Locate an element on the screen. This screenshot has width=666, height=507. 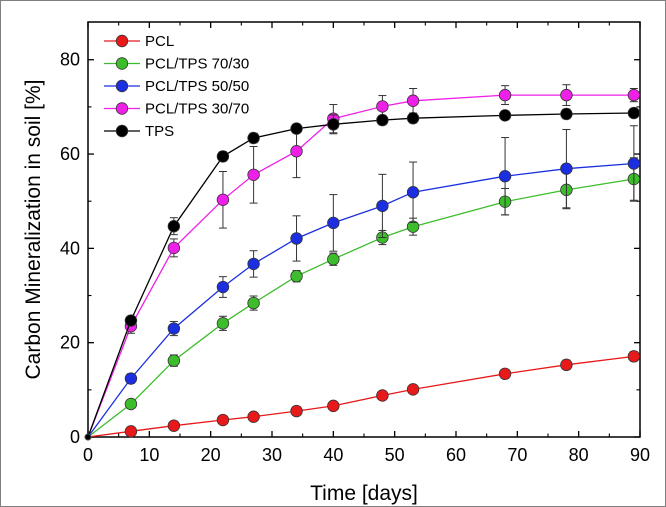
legend-item: PCL/TPS 50/50 is located at coordinates (176, 86).